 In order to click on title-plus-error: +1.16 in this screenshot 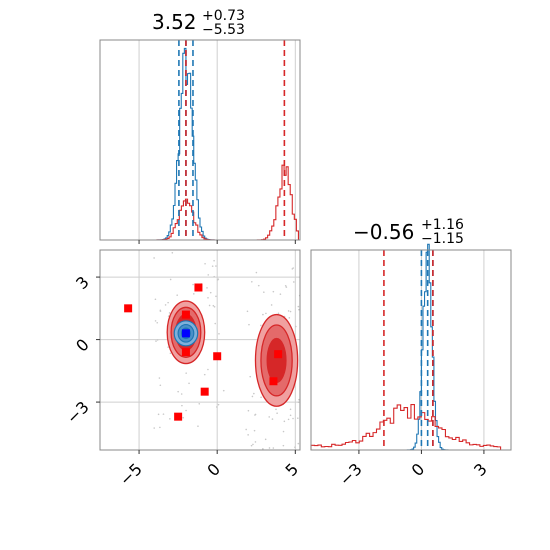, I will do `click(442, 225)`.